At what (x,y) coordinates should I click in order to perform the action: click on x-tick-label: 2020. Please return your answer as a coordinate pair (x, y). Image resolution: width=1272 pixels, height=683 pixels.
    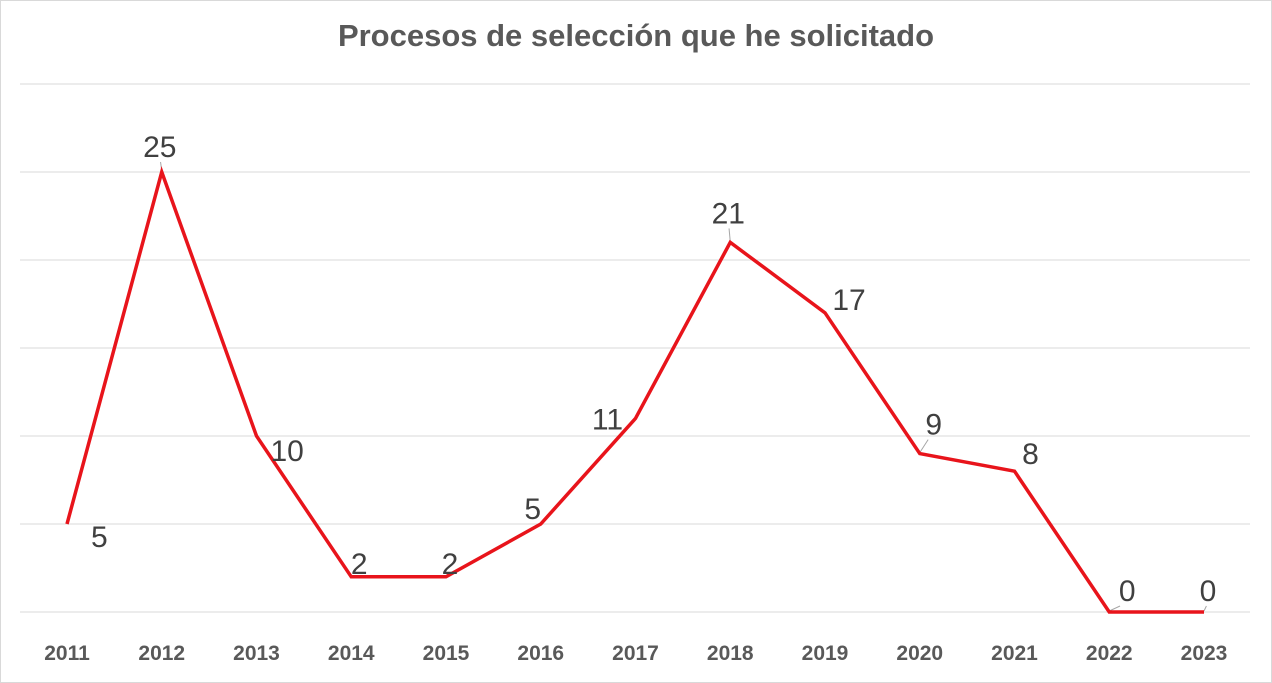
    Looking at the image, I should click on (919, 653).